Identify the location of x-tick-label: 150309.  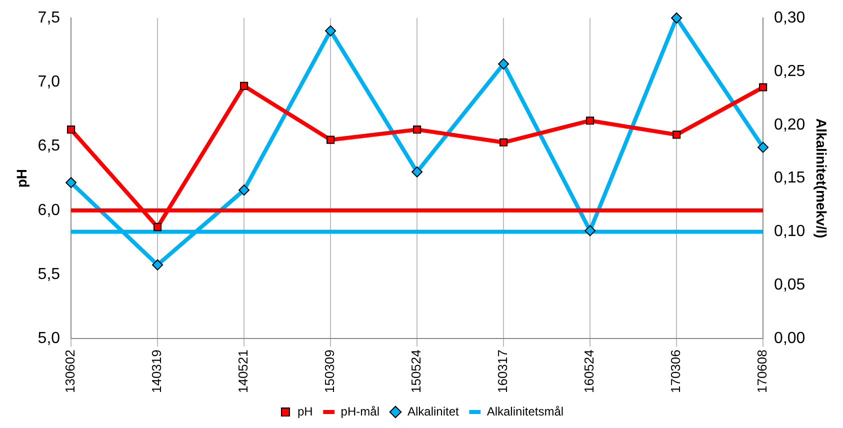
(330, 372).